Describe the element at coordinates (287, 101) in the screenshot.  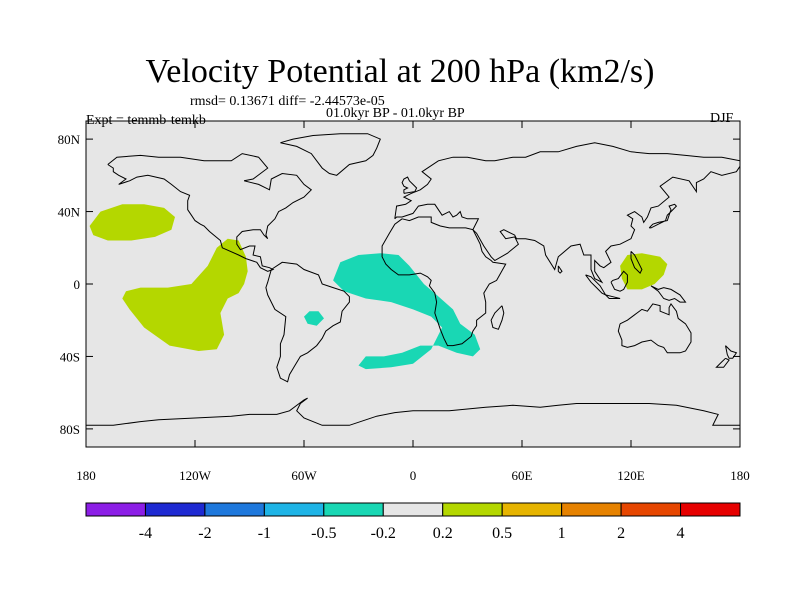
I see `stats-text: rmsd= 0.13671 diff= -2.44573e-05` at that location.